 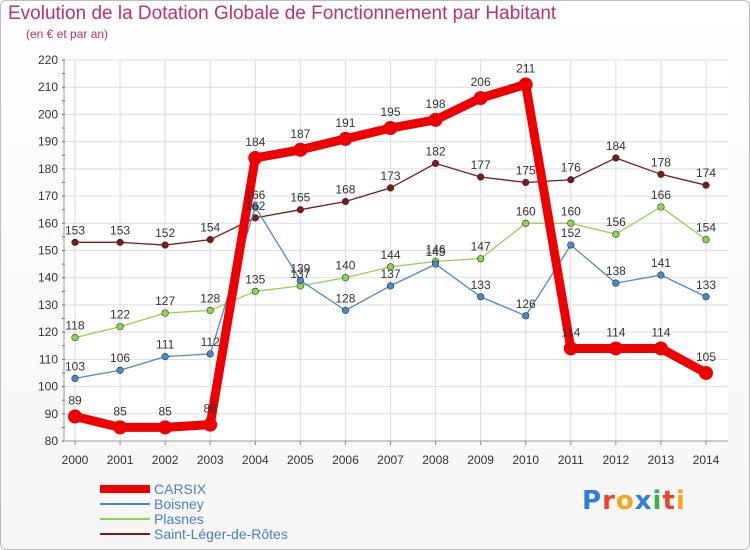 I want to click on data-label-boisney: 103, so click(x=75, y=366).